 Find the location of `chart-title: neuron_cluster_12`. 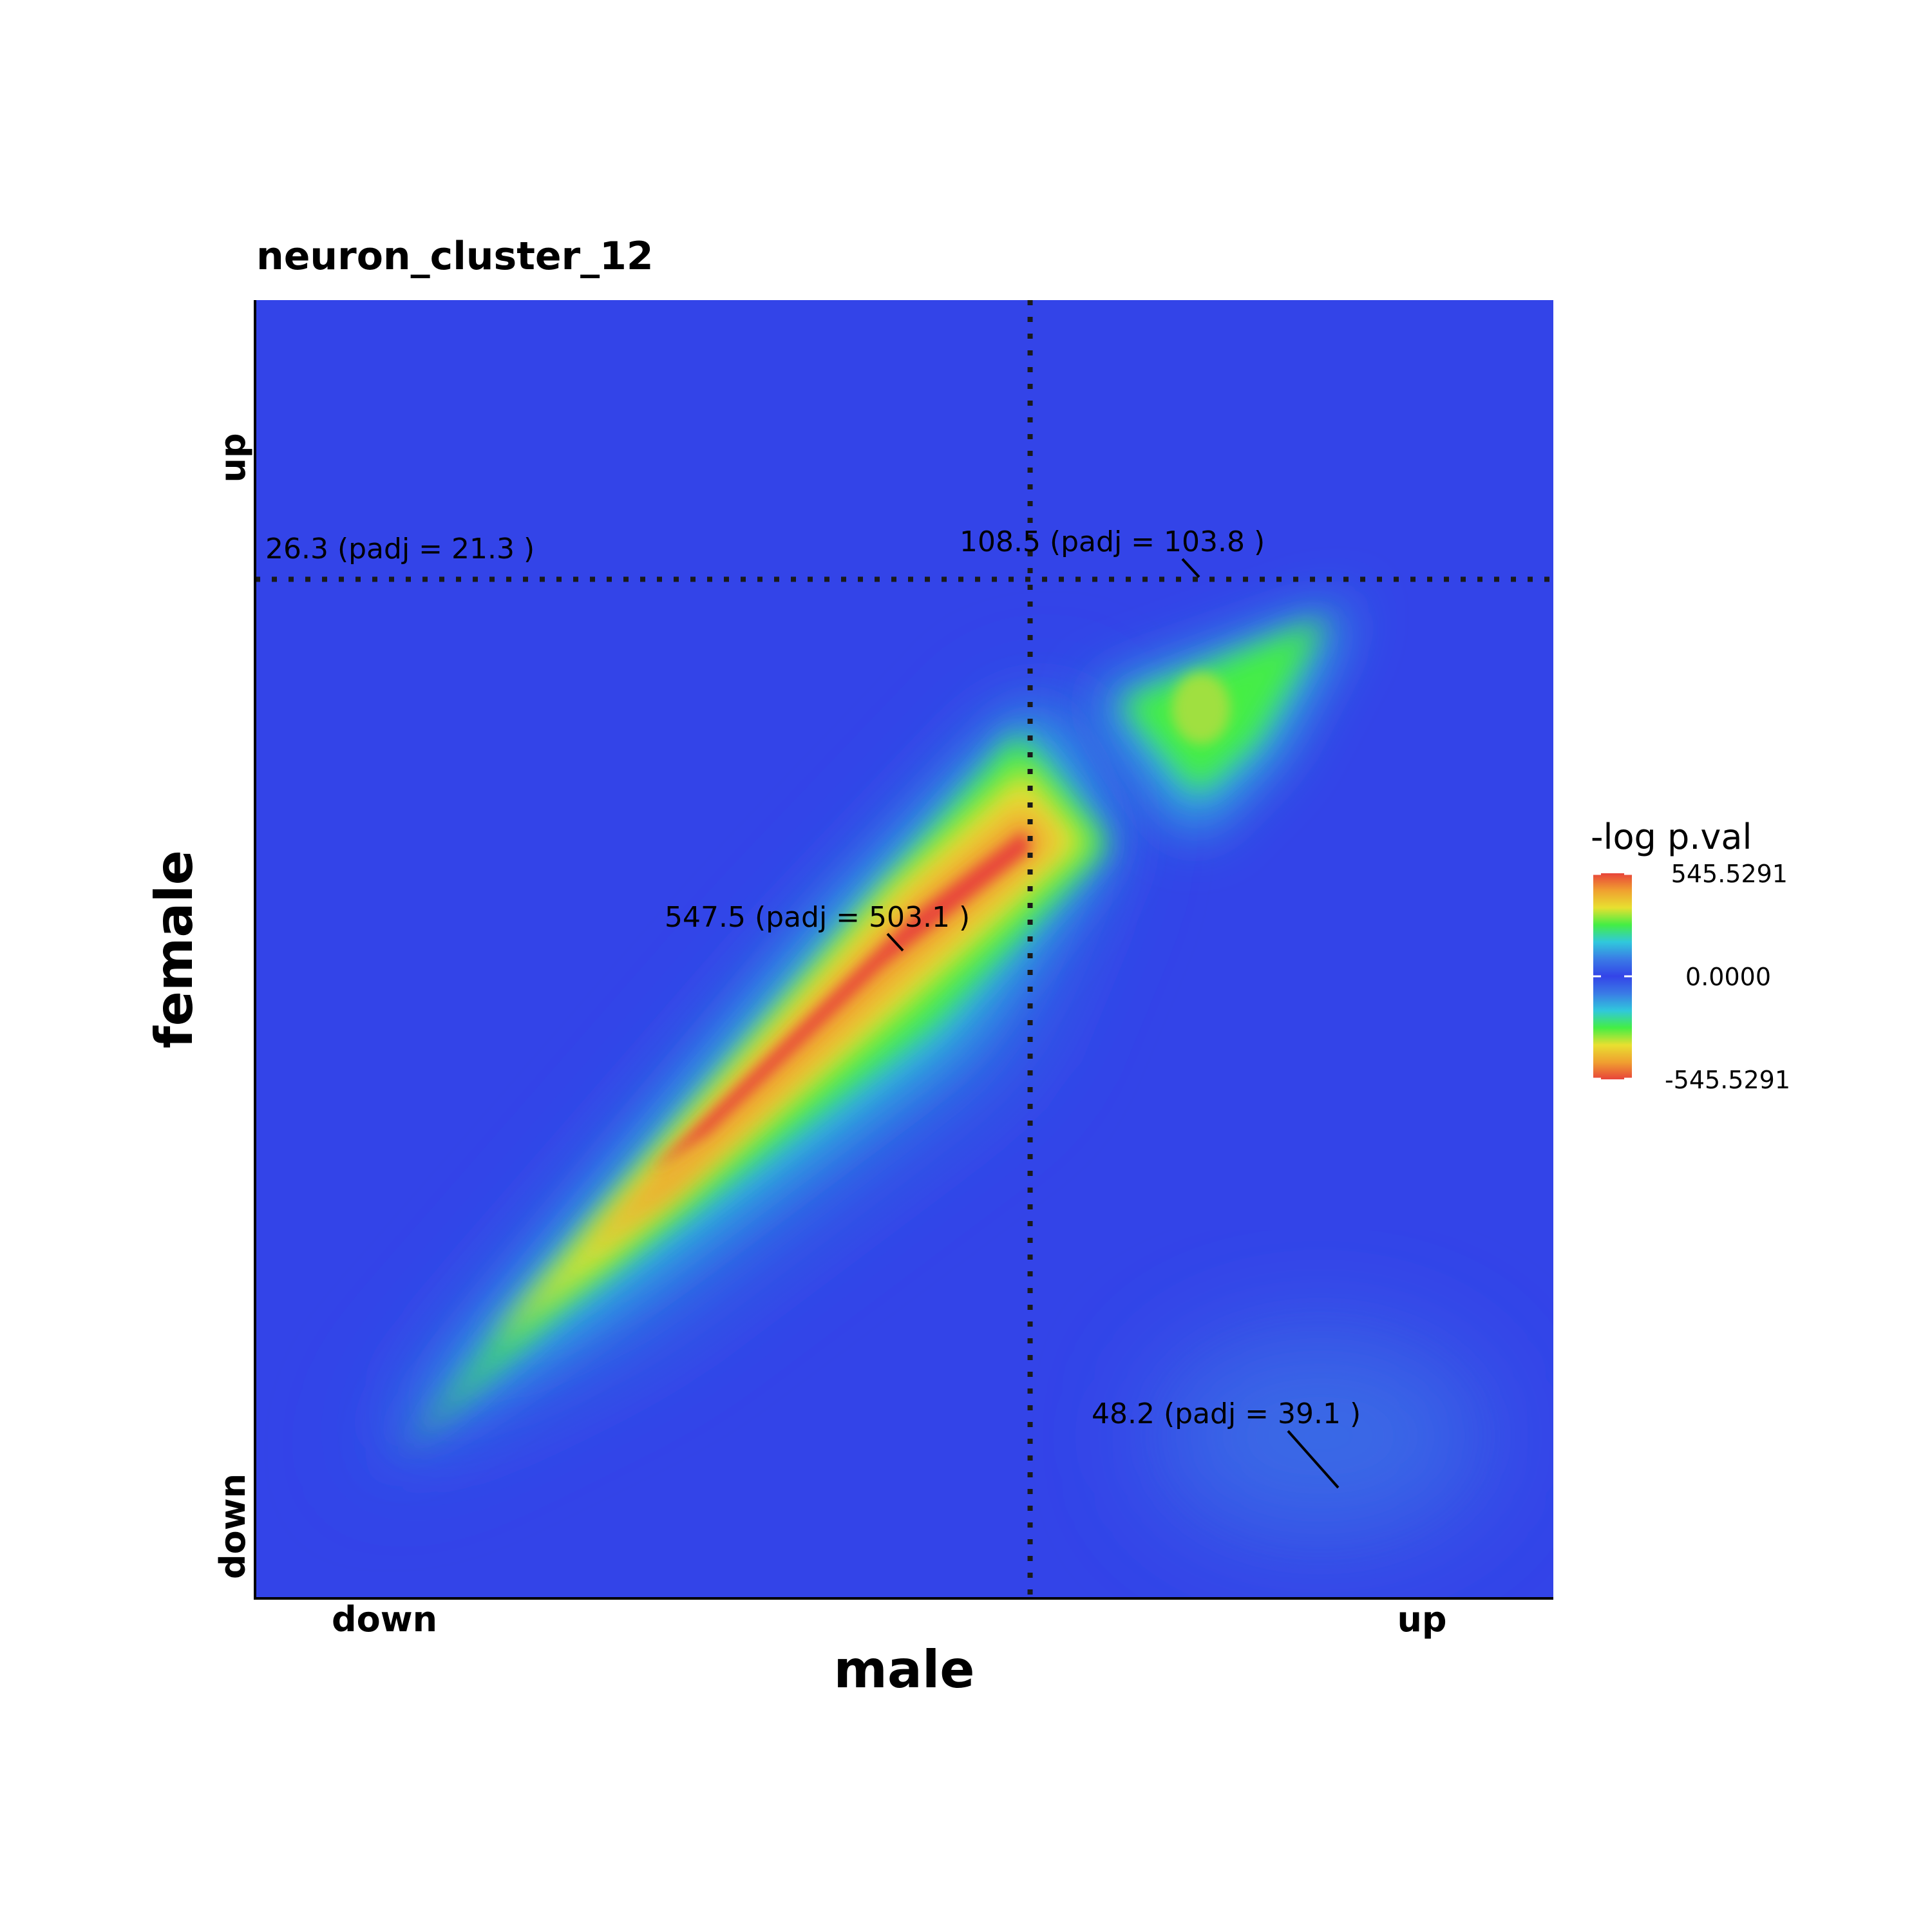

chart-title: neuron_cluster_12 is located at coordinates (455, 256).